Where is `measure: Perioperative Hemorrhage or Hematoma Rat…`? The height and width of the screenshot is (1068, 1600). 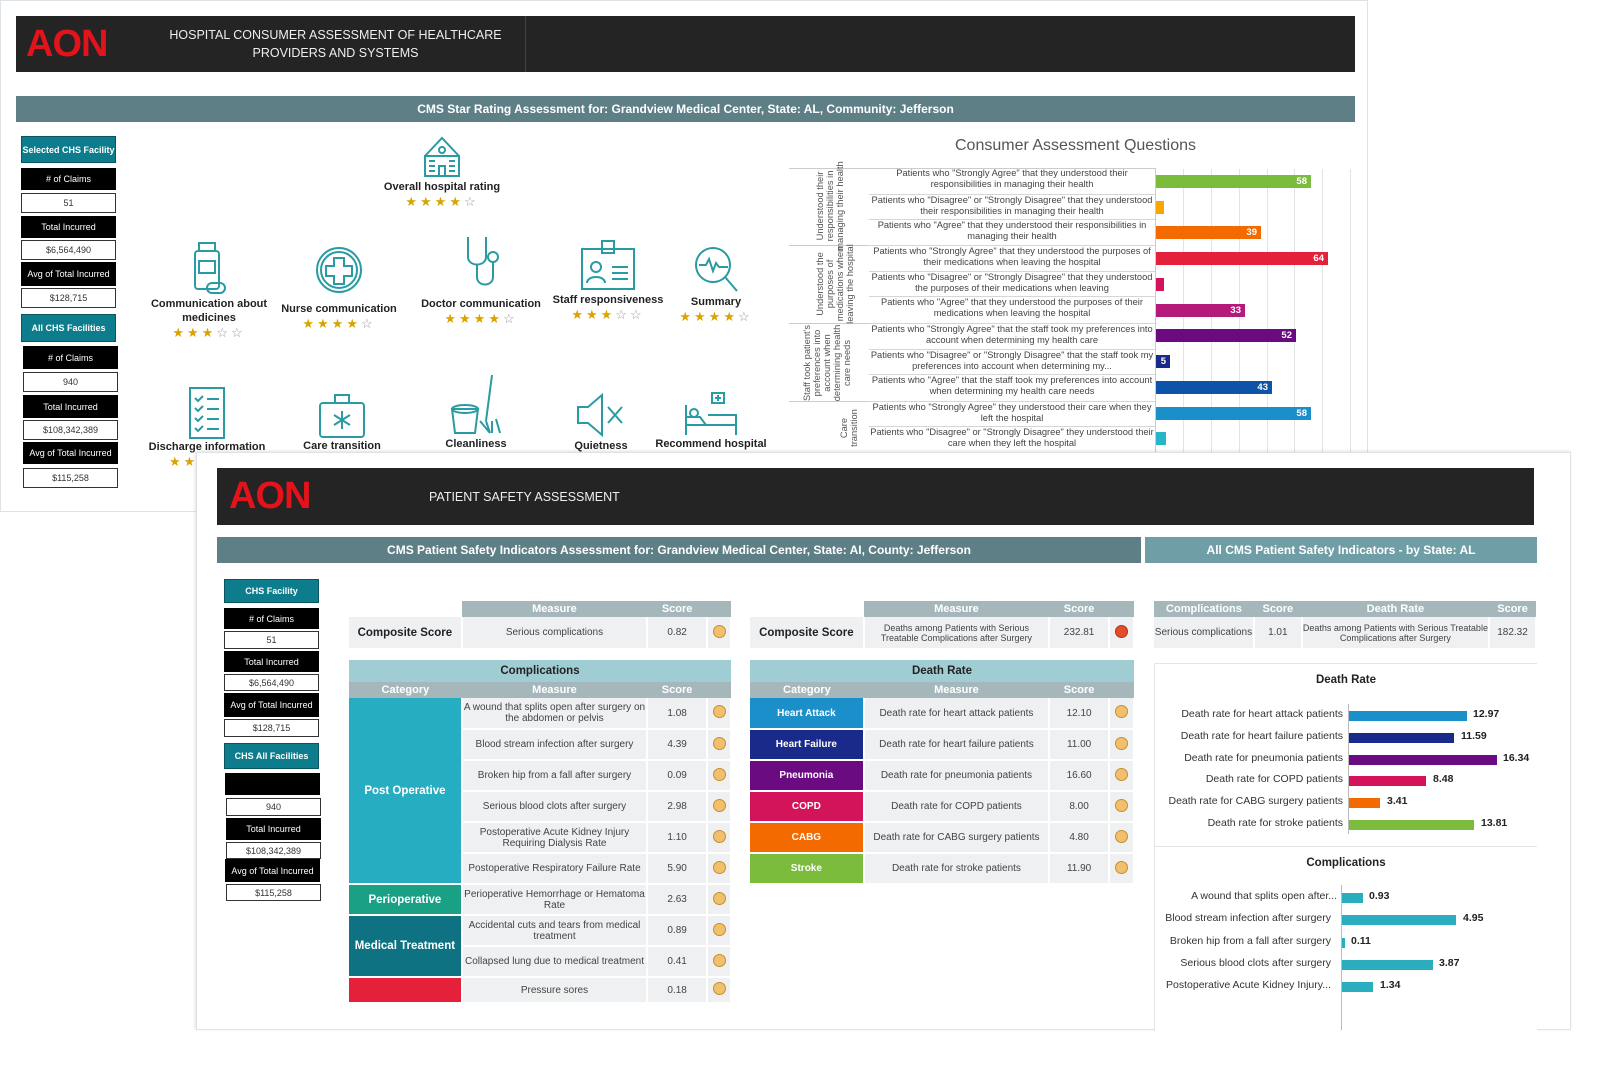
measure: Perioperative Hemorrhage or Hematoma Rat… is located at coordinates (555, 900).